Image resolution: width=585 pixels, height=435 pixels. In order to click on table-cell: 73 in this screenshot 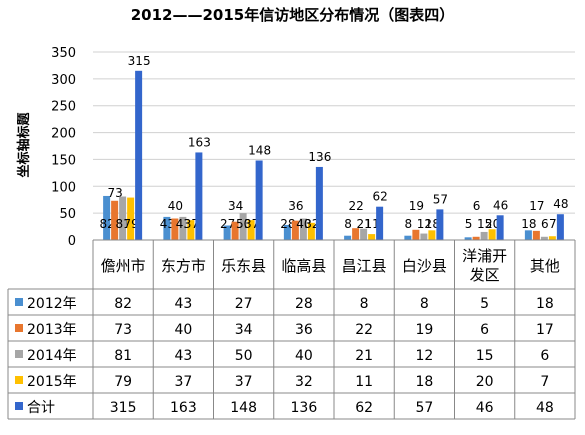, I will do `click(123, 330)`.